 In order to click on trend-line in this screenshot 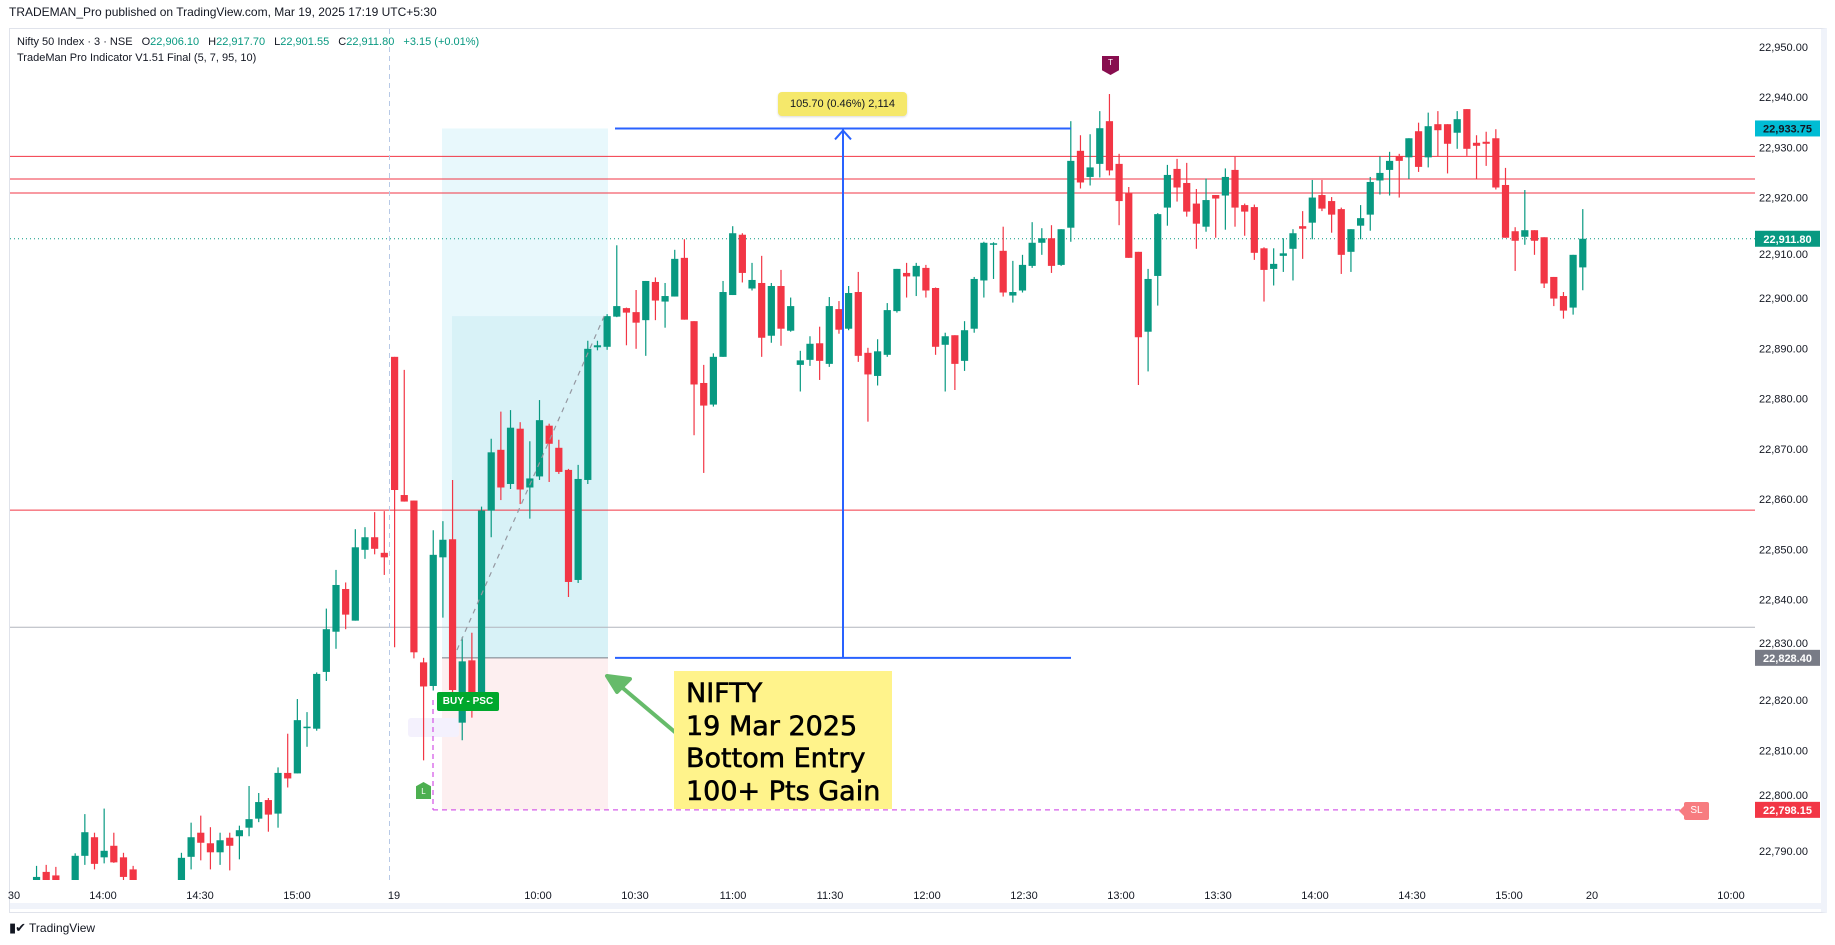, I will do `click(531, 481)`.